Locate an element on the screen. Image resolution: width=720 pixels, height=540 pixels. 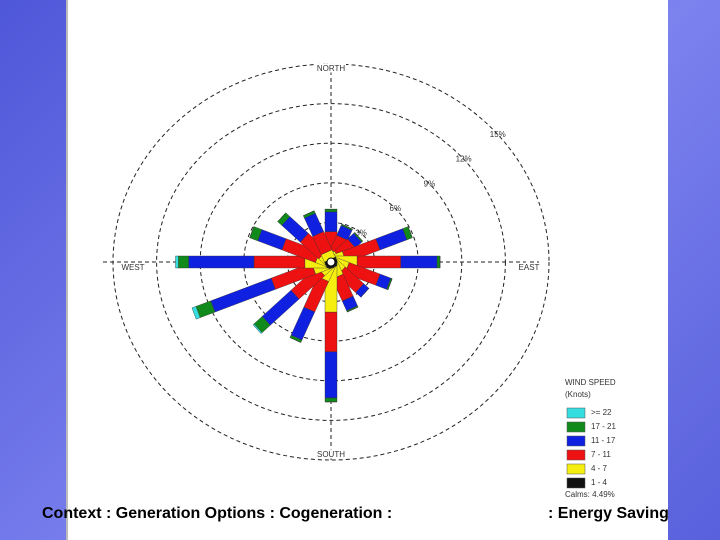
legend-label: 4 - 7 is located at coordinates (599, 468).